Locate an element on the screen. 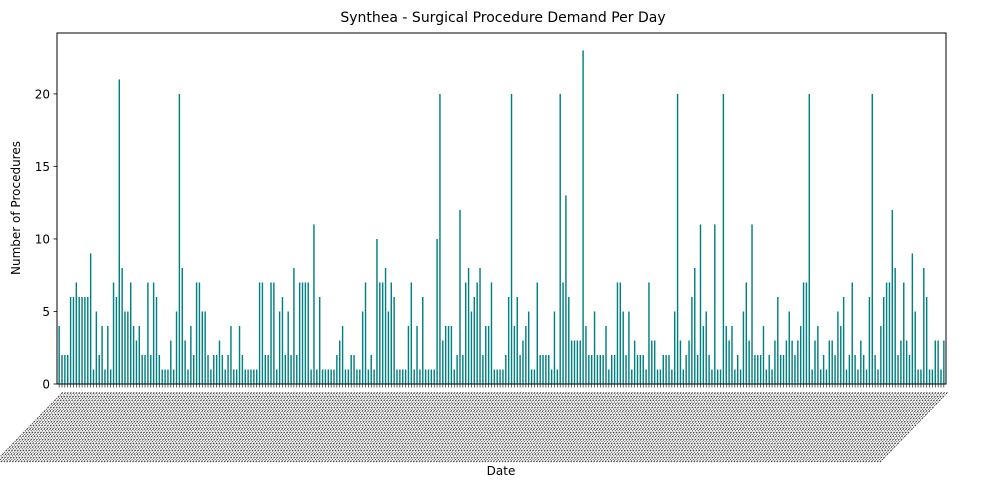  y-axis-label: Number of Procedures is located at coordinates (16, 208).